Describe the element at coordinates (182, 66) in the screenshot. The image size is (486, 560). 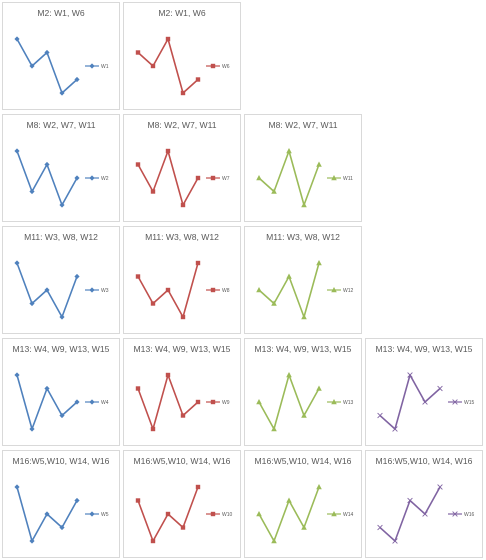
I see `chart-plot: W6` at that location.